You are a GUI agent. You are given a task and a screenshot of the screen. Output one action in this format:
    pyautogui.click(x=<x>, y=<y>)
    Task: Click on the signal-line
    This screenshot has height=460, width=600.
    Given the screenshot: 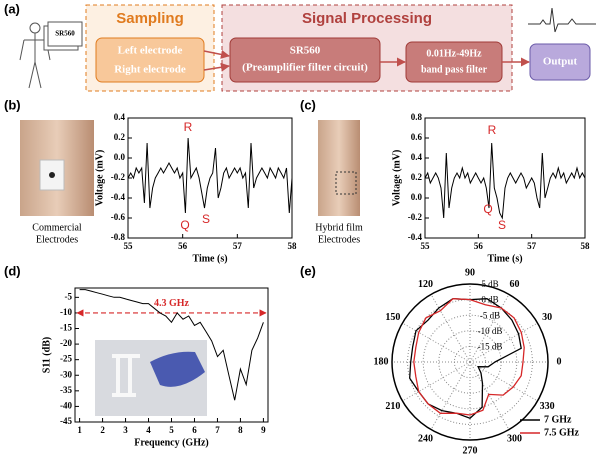 What is the action you would take?
    pyautogui.click(x=210, y=175)
    